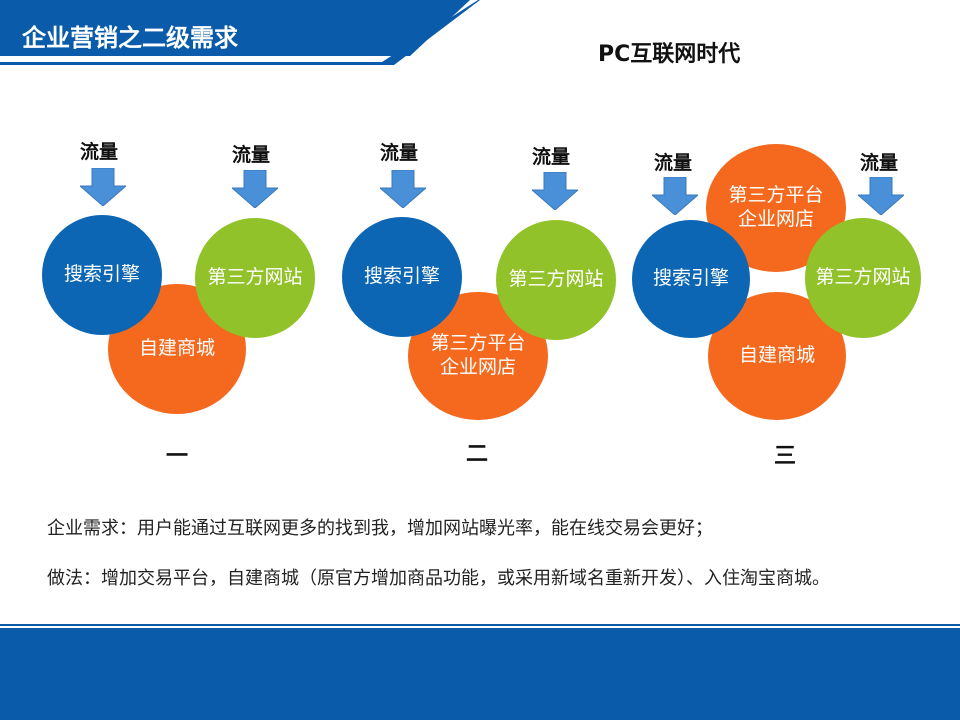 The height and width of the screenshot is (720, 960). I want to click on slide-subtitle: PC互联网时代, so click(669, 54).